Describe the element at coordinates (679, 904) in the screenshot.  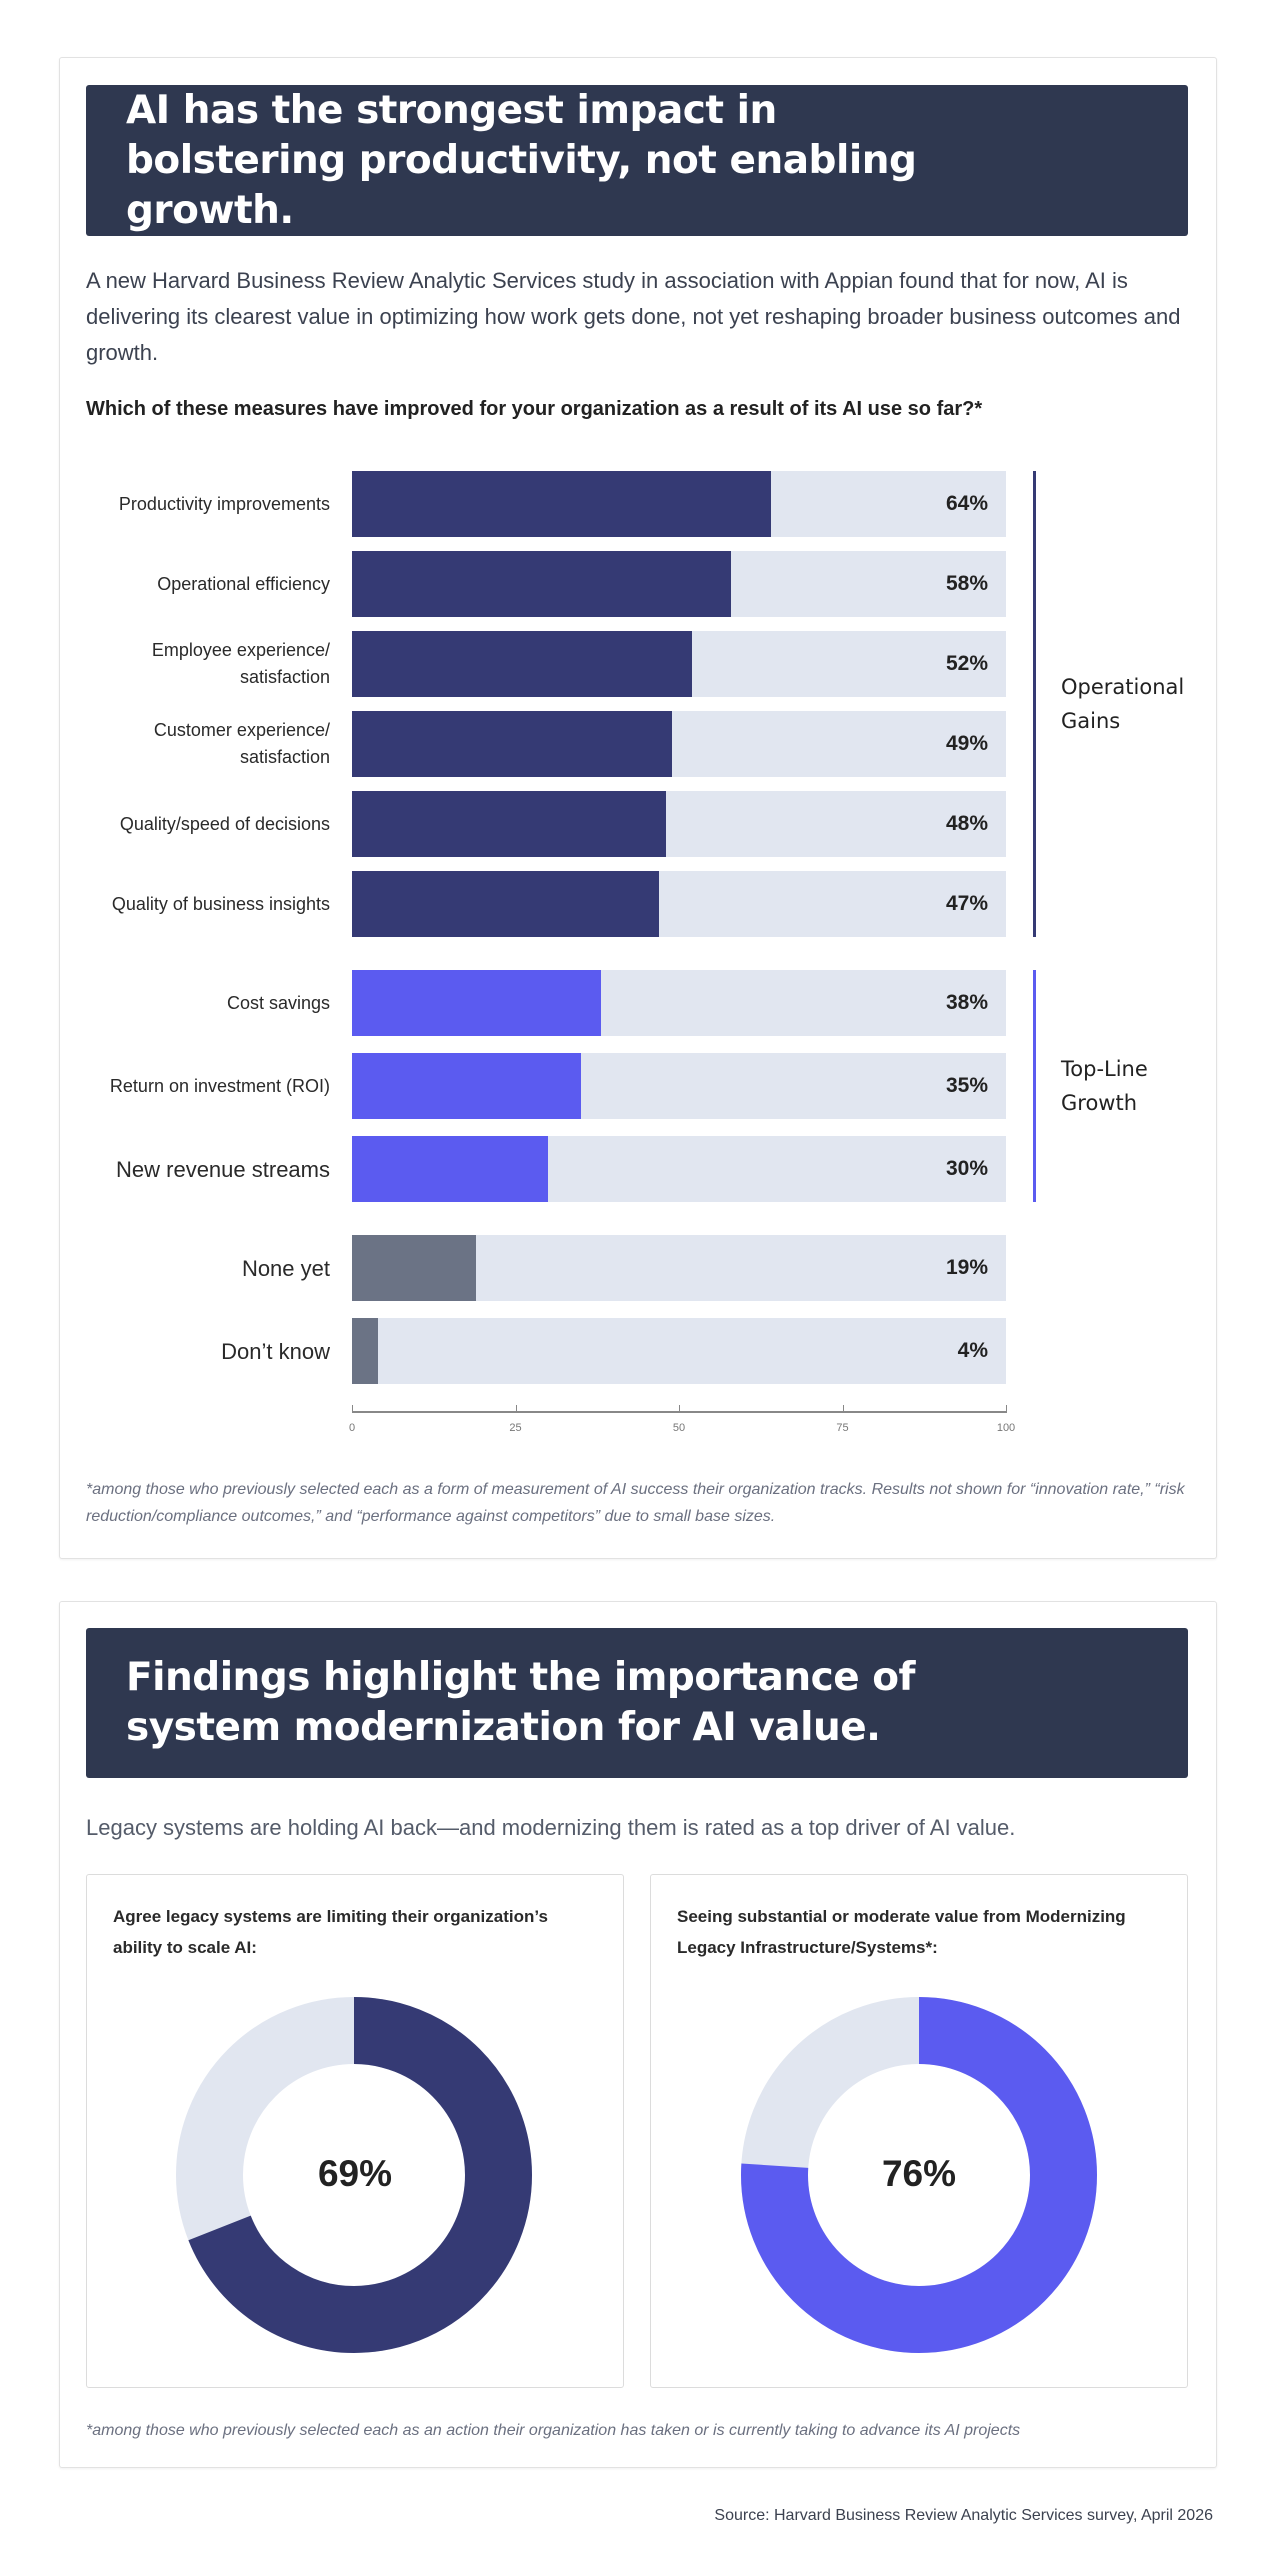
I see `bar-track: 47%` at that location.